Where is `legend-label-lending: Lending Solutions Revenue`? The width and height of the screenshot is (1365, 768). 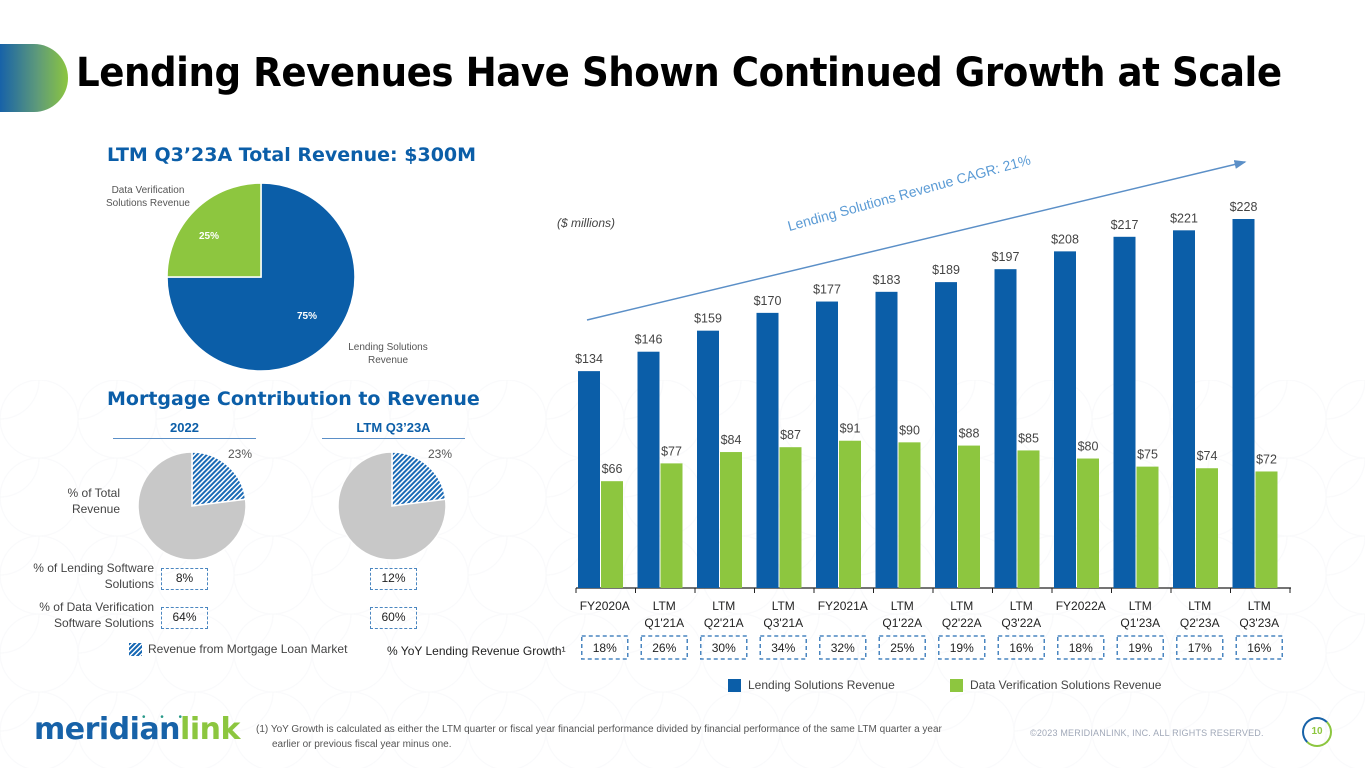
legend-label-lending: Lending Solutions Revenue is located at coordinates (821, 685).